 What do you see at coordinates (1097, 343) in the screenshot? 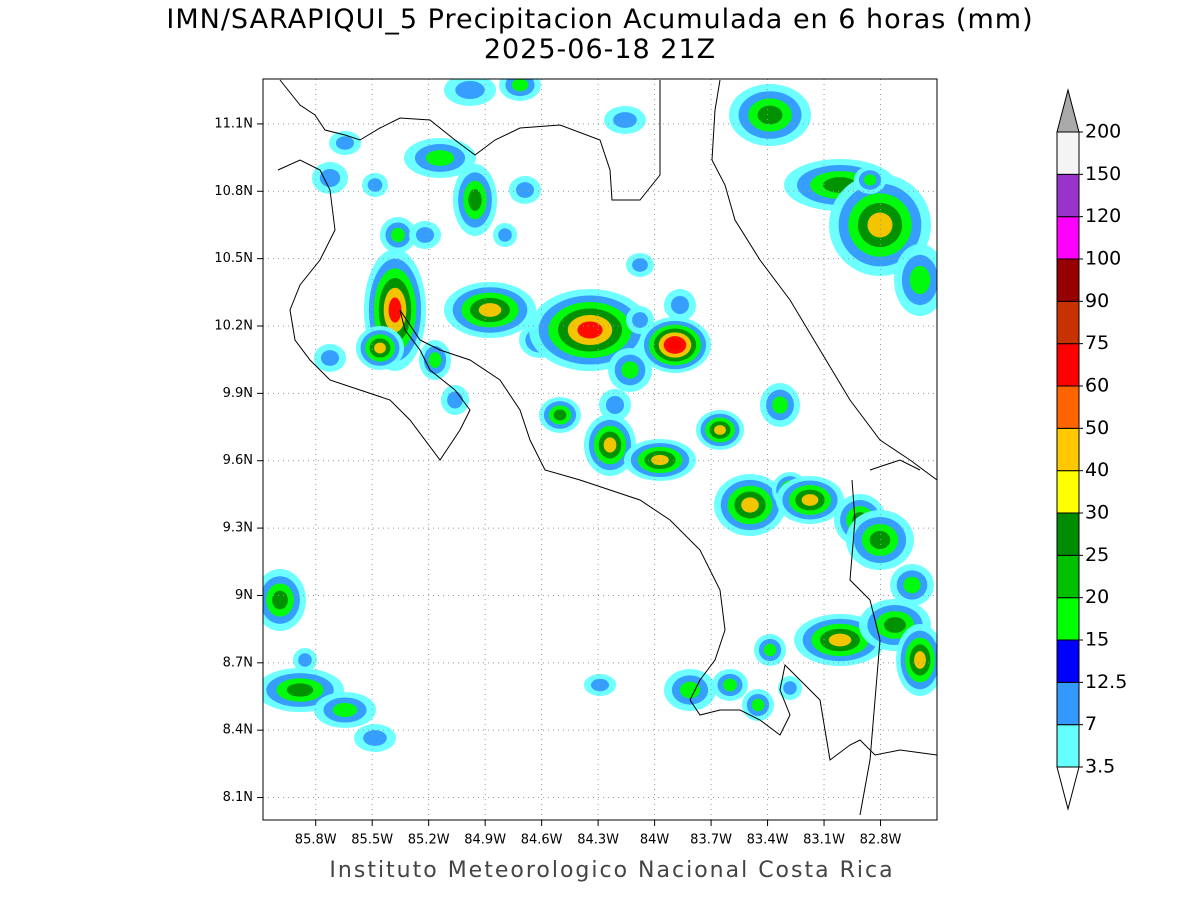
I see `colorbar-label: 75` at bounding box center [1097, 343].